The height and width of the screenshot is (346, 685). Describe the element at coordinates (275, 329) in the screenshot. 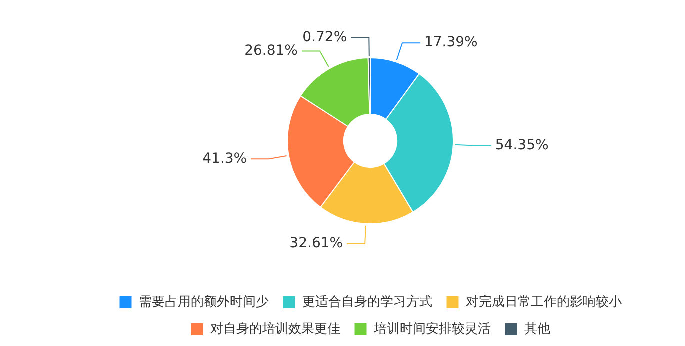

I see `legend-label: 对自身的培训效果更佳` at that location.